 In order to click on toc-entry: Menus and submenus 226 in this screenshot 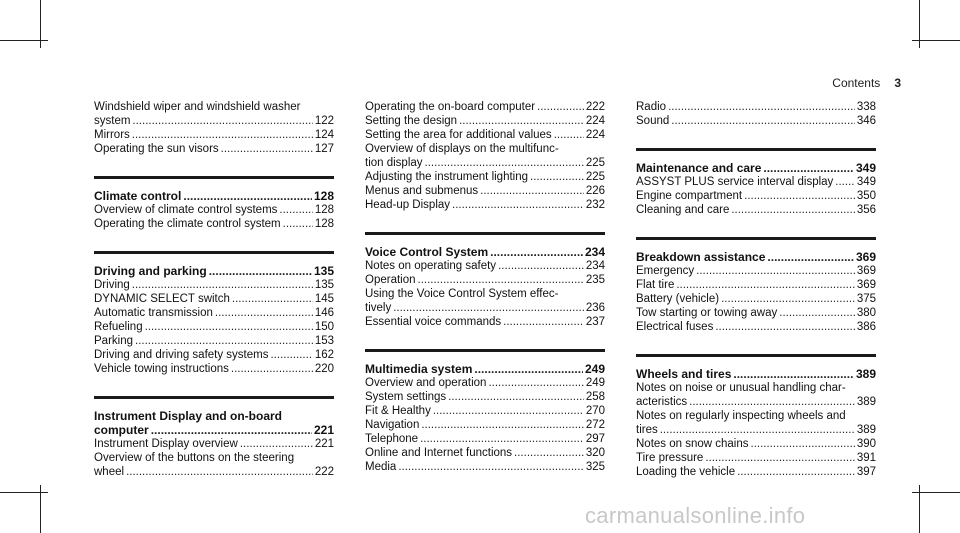, I will do `click(485, 191)`.